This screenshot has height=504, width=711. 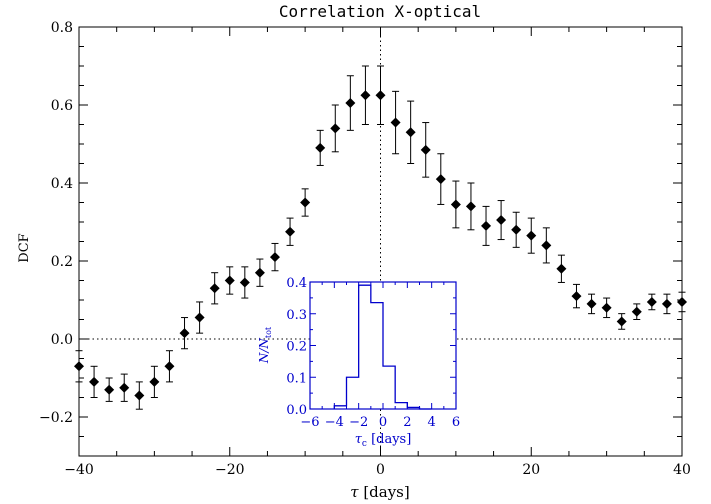 I want to click on inset-y-tick-label: 0.1, so click(x=296, y=378).